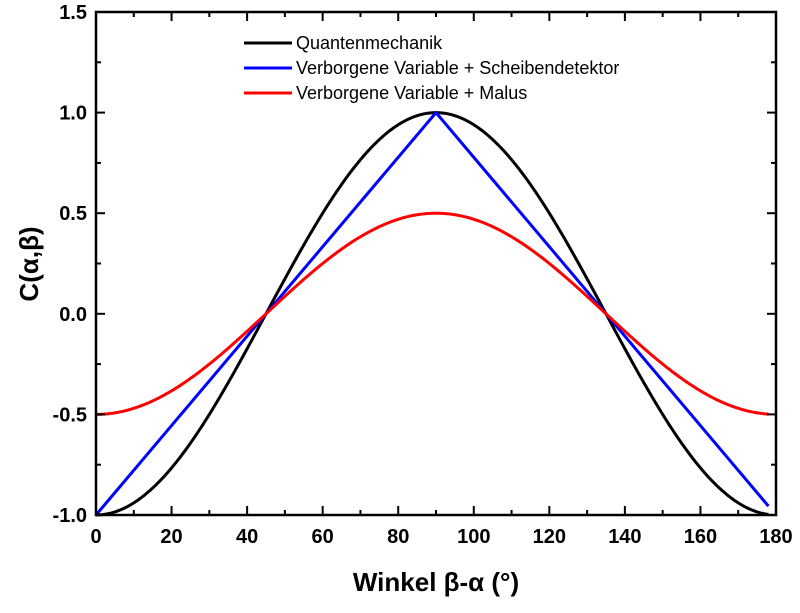 The width and height of the screenshot is (800, 613). What do you see at coordinates (95, 537) in the screenshot?
I see `x-tick-label: 0` at bounding box center [95, 537].